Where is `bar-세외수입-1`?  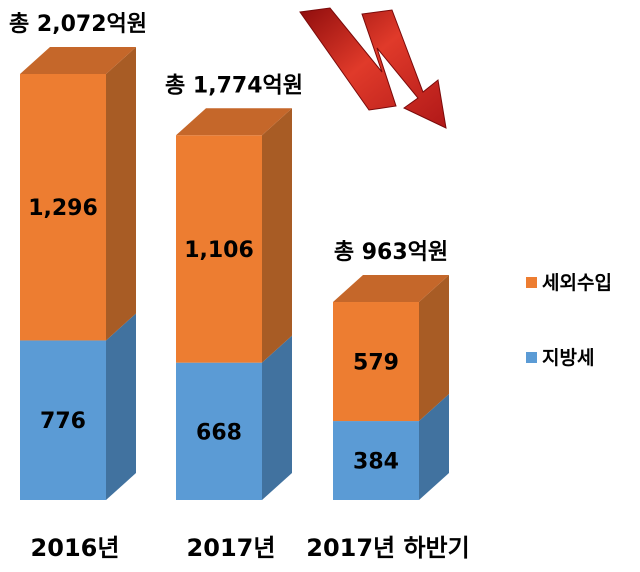 bar-세외수입-1 is located at coordinates (219, 249).